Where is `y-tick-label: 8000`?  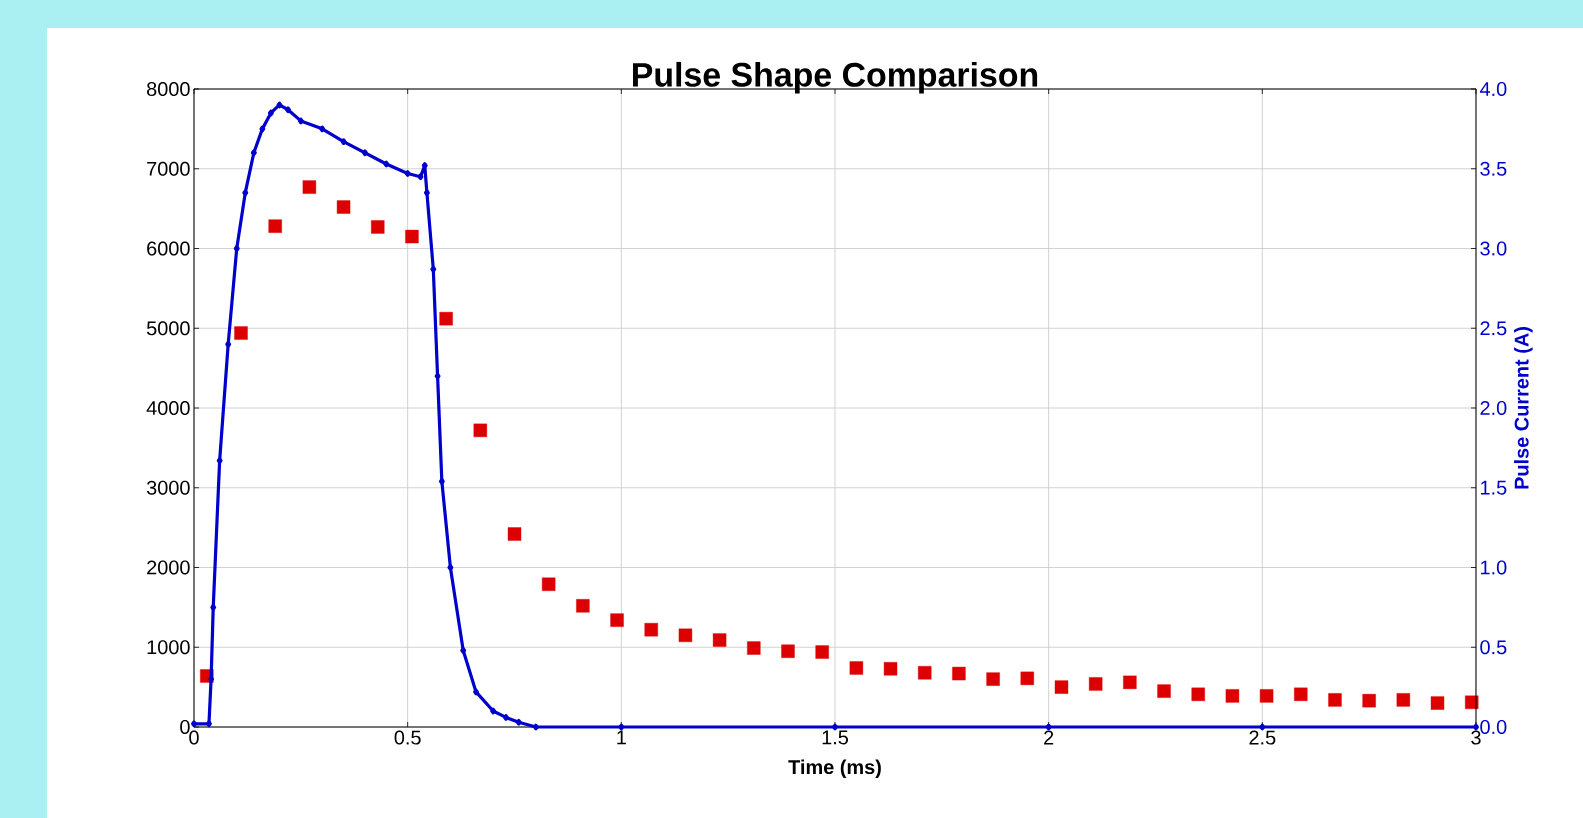 y-tick-label: 8000 is located at coordinates (168, 89).